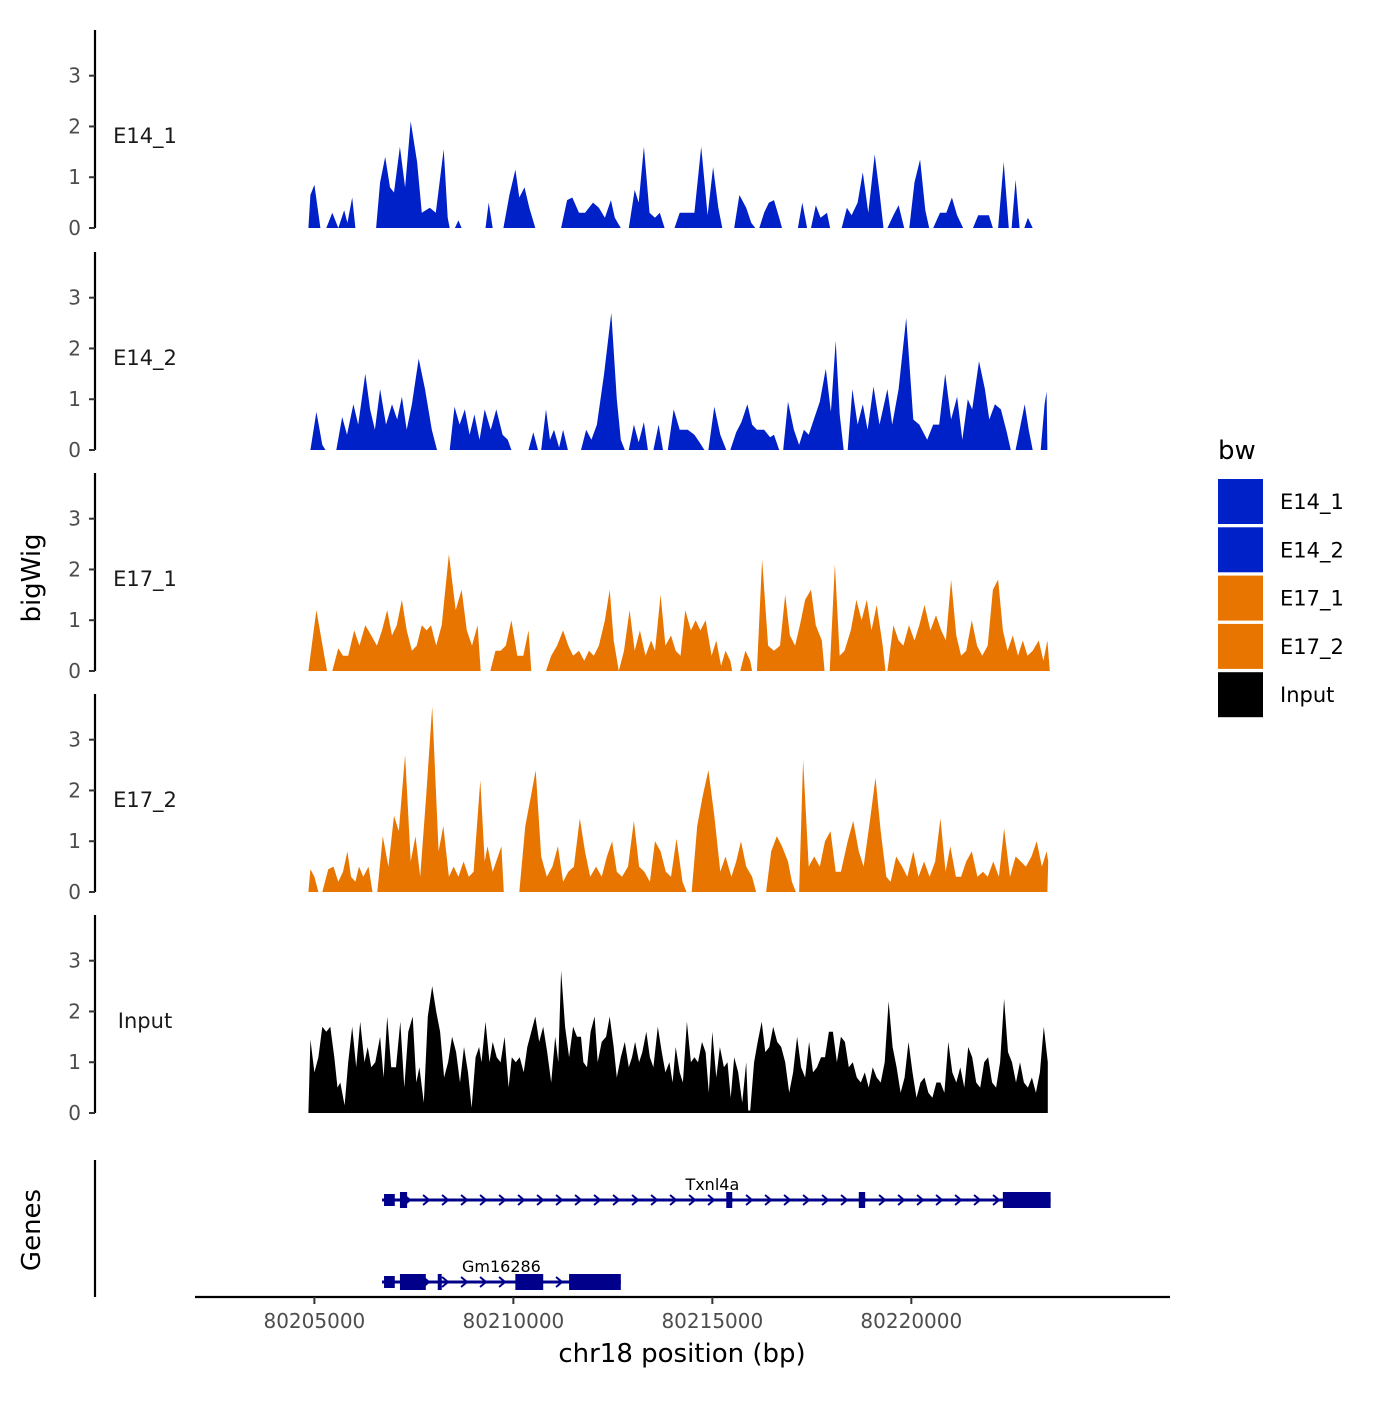 This screenshot has height=1404, width=1400. I want to click on gene-label: Txnl4a, so click(711, 1184).